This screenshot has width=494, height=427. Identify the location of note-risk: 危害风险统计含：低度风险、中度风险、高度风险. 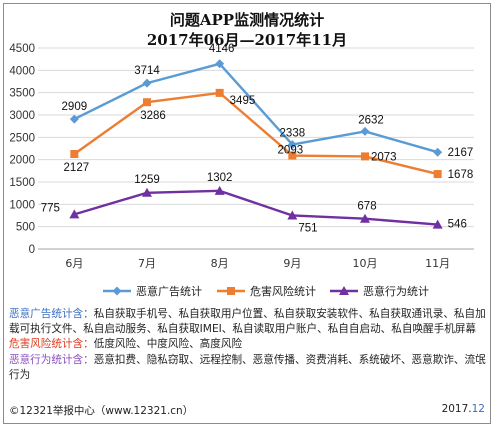
(248, 344).